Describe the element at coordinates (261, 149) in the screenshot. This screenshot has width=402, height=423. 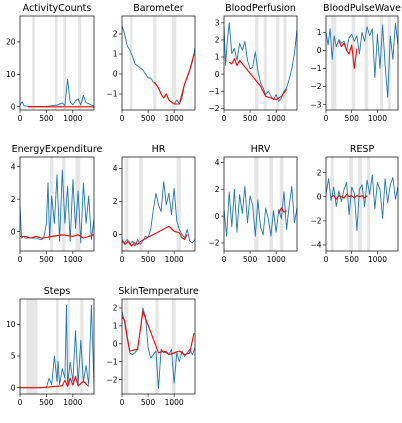
I see `subplot-title: HRV` at that location.